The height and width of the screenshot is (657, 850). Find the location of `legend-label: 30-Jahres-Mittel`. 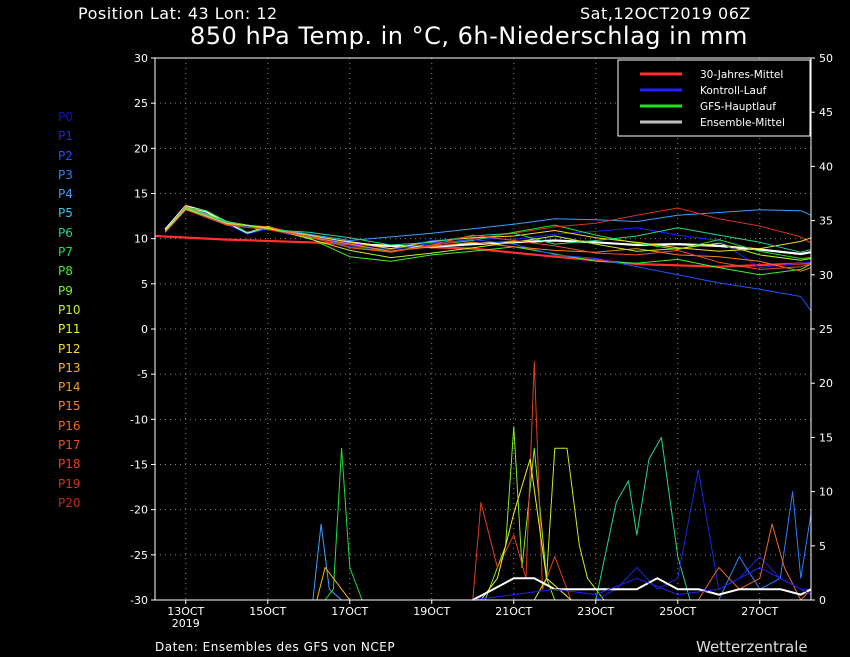

legend-label: 30-Jahres-Mittel is located at coordinates (741, 75).